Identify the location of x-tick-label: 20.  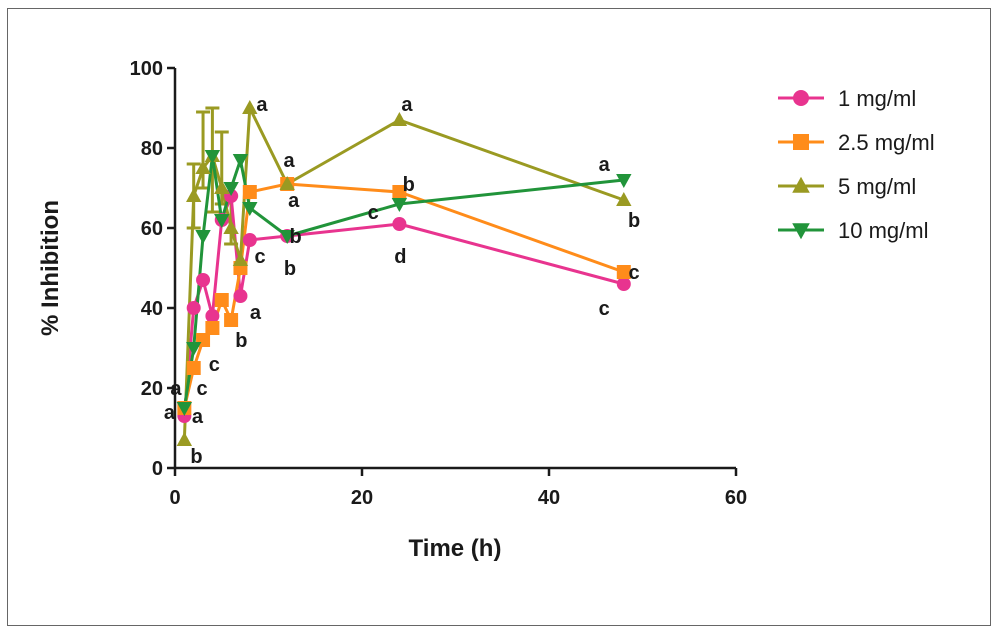
(362, 498).